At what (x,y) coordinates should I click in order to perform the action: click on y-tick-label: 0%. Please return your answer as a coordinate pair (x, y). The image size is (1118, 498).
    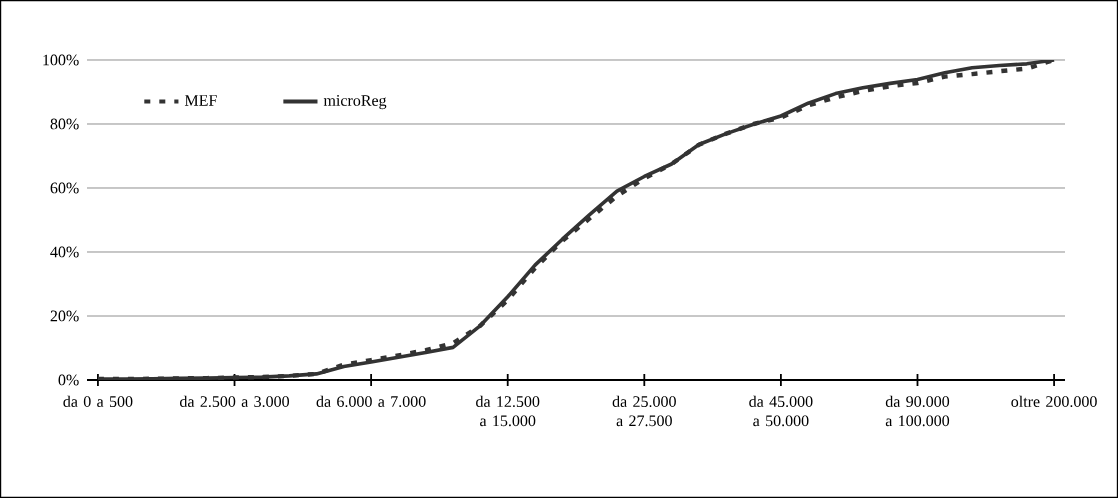
    Looking at the image, I should click on (68, 380).